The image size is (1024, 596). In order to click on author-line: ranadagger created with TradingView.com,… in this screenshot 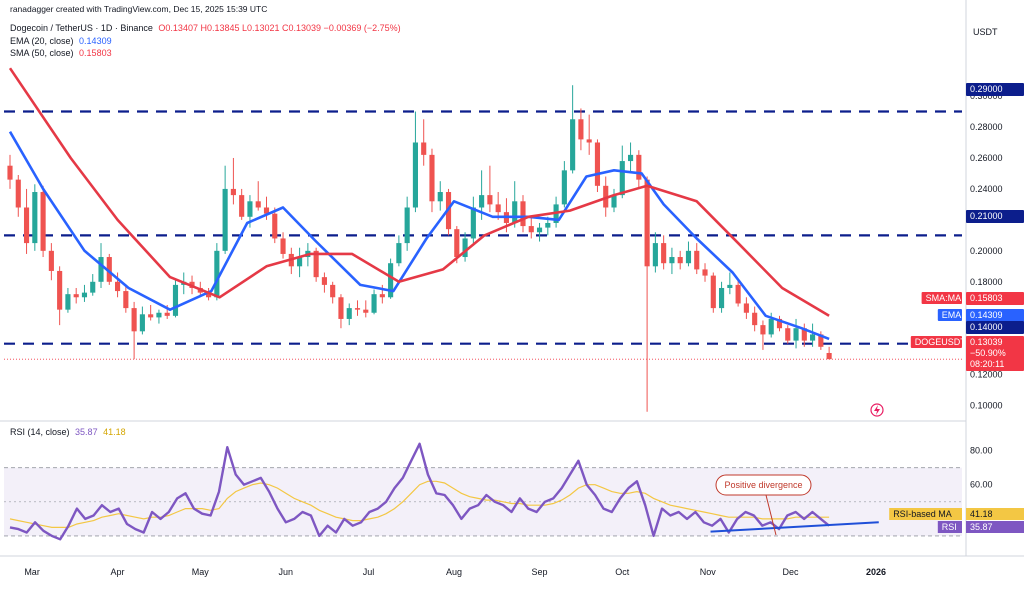, I will do `click(139, 9)`.